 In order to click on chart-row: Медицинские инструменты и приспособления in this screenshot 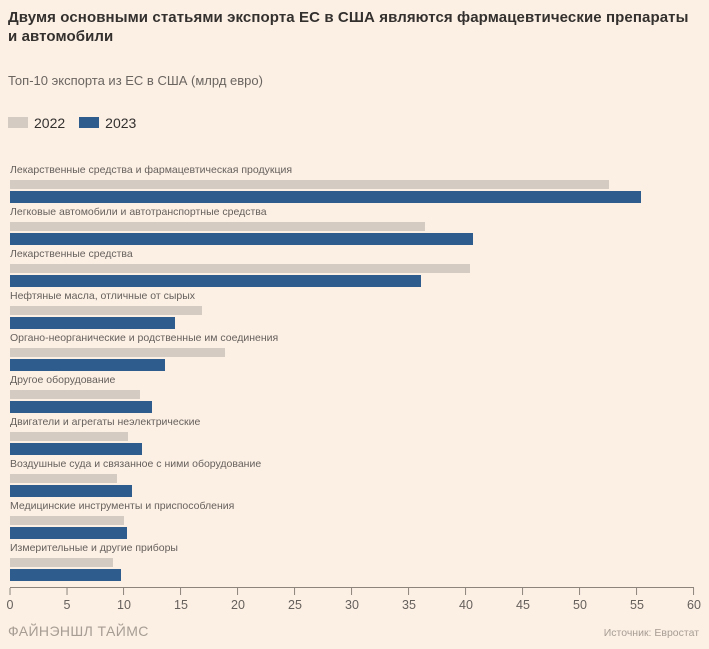, I will do `click(351, 521)`.